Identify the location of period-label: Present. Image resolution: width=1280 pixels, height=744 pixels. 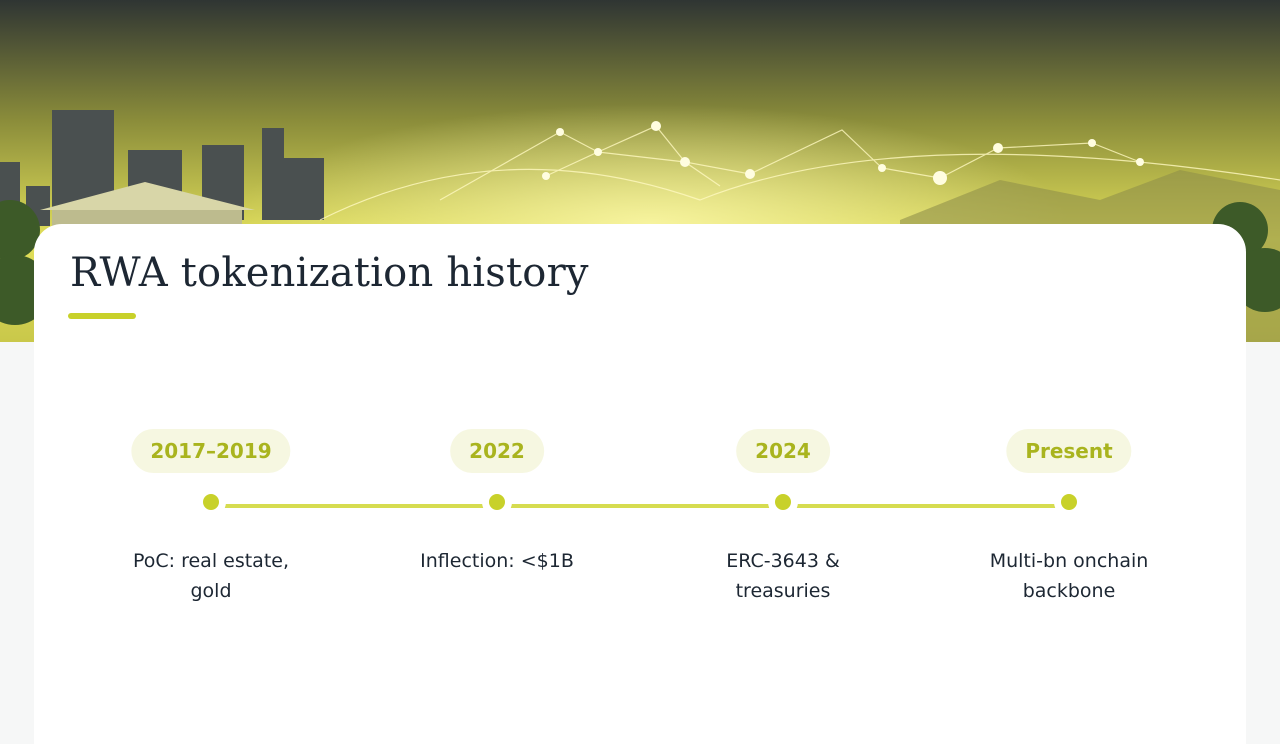
(1069, 451).